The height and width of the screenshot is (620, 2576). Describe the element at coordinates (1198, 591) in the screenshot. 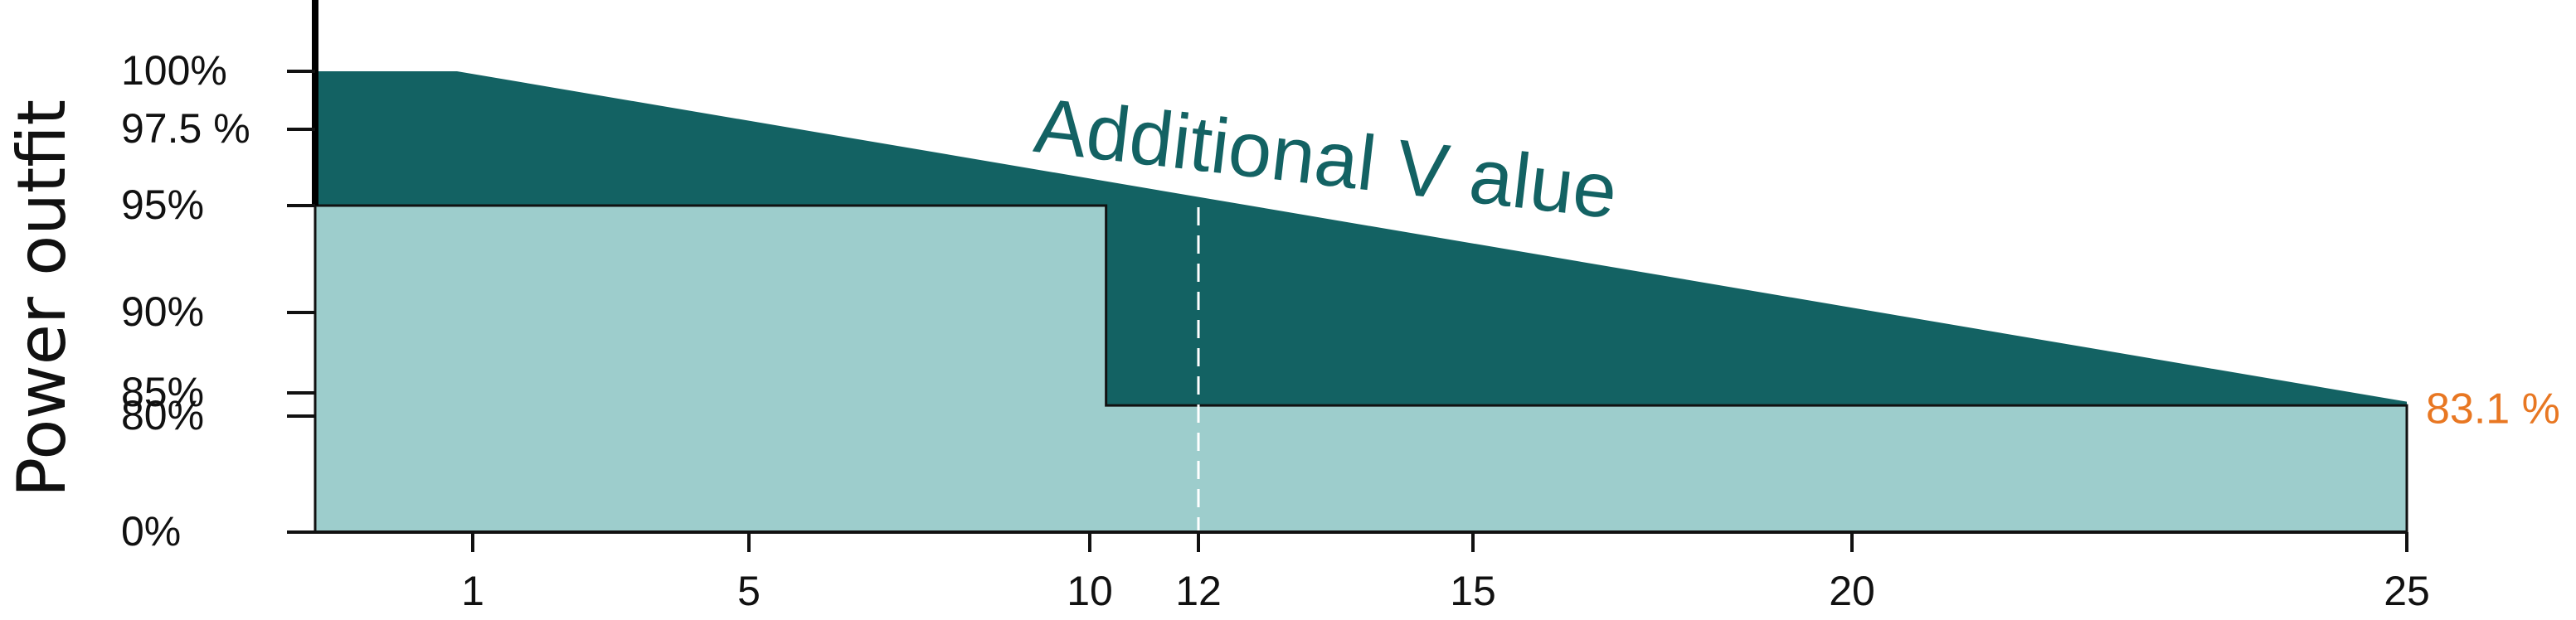

I see `x-tick-label: 12` at that location.